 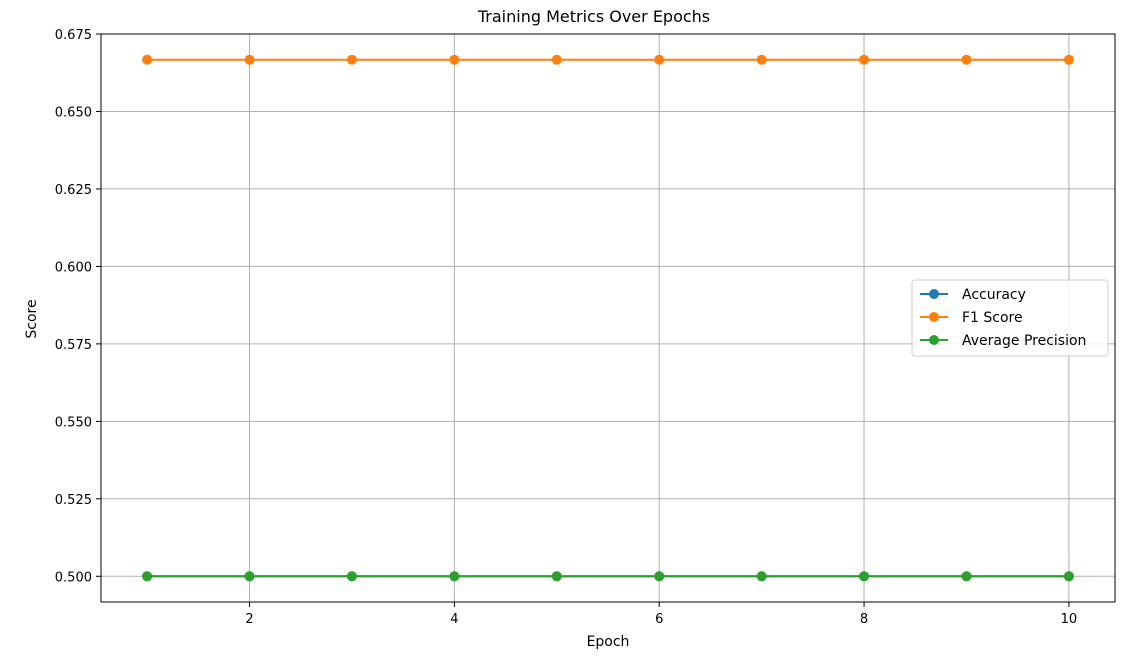 I want to click on x-axis-ticks: 2 4 6 8 10, so click(x=661, y=614).